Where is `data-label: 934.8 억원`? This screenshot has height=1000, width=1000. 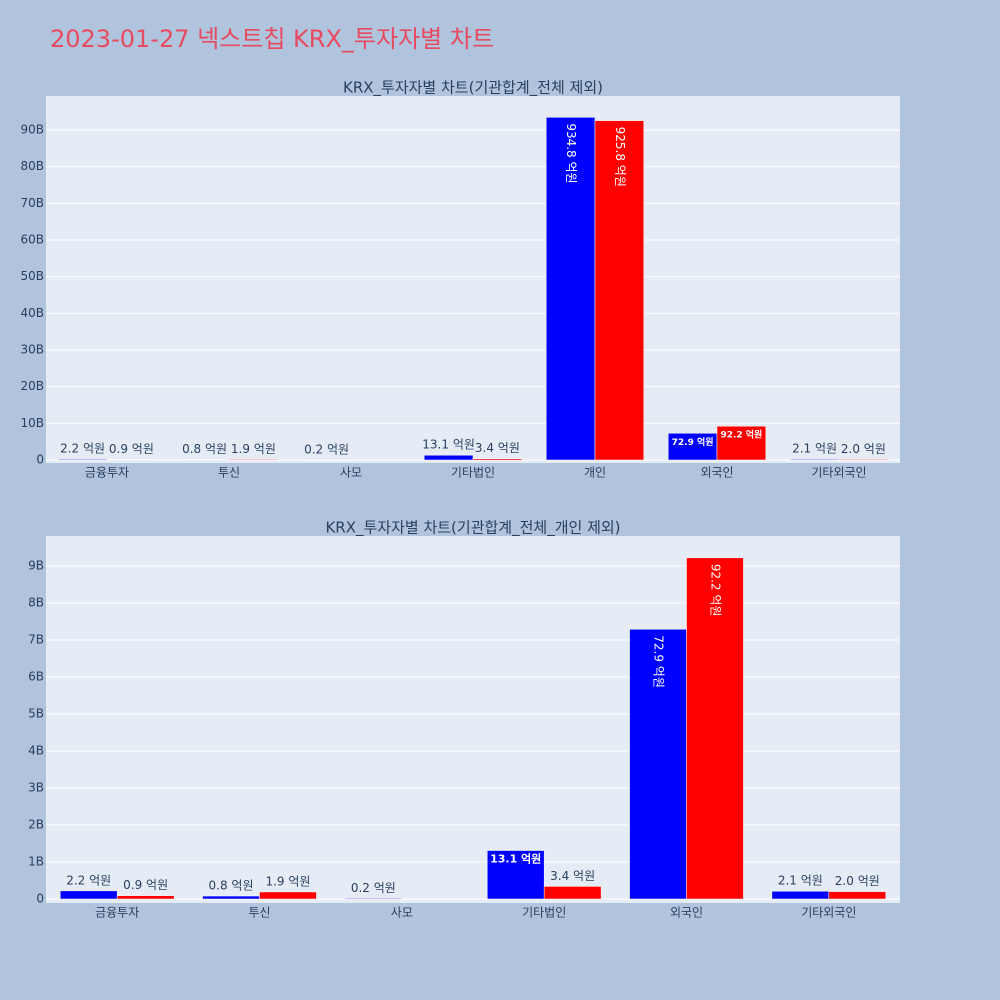
data-label: 934.8 억원 is located at coordinates (571, 153).